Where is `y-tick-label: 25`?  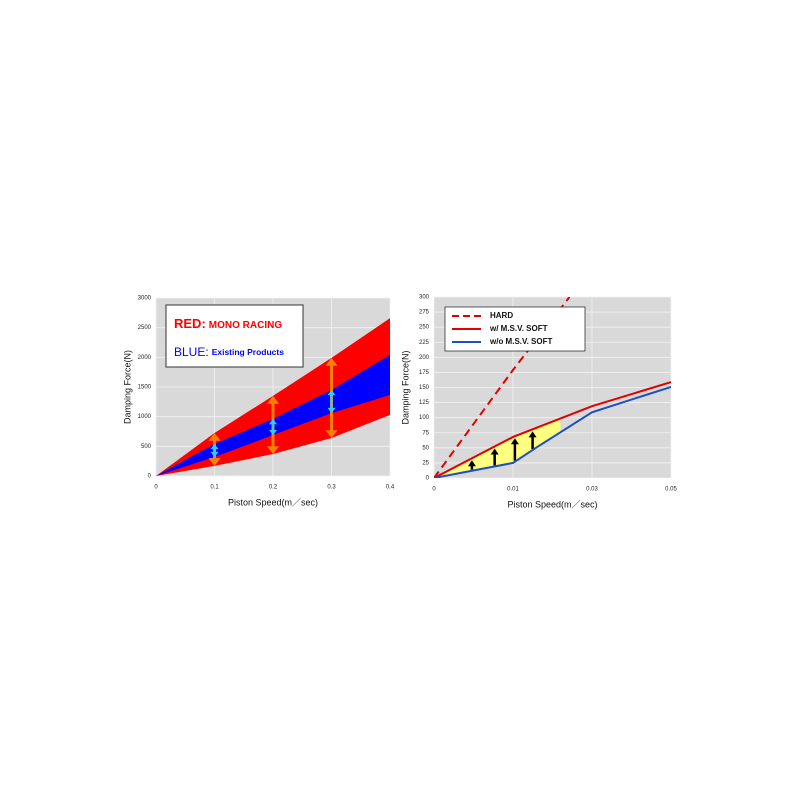 y-tick-label: 25 is located at coordinates (425, 463).